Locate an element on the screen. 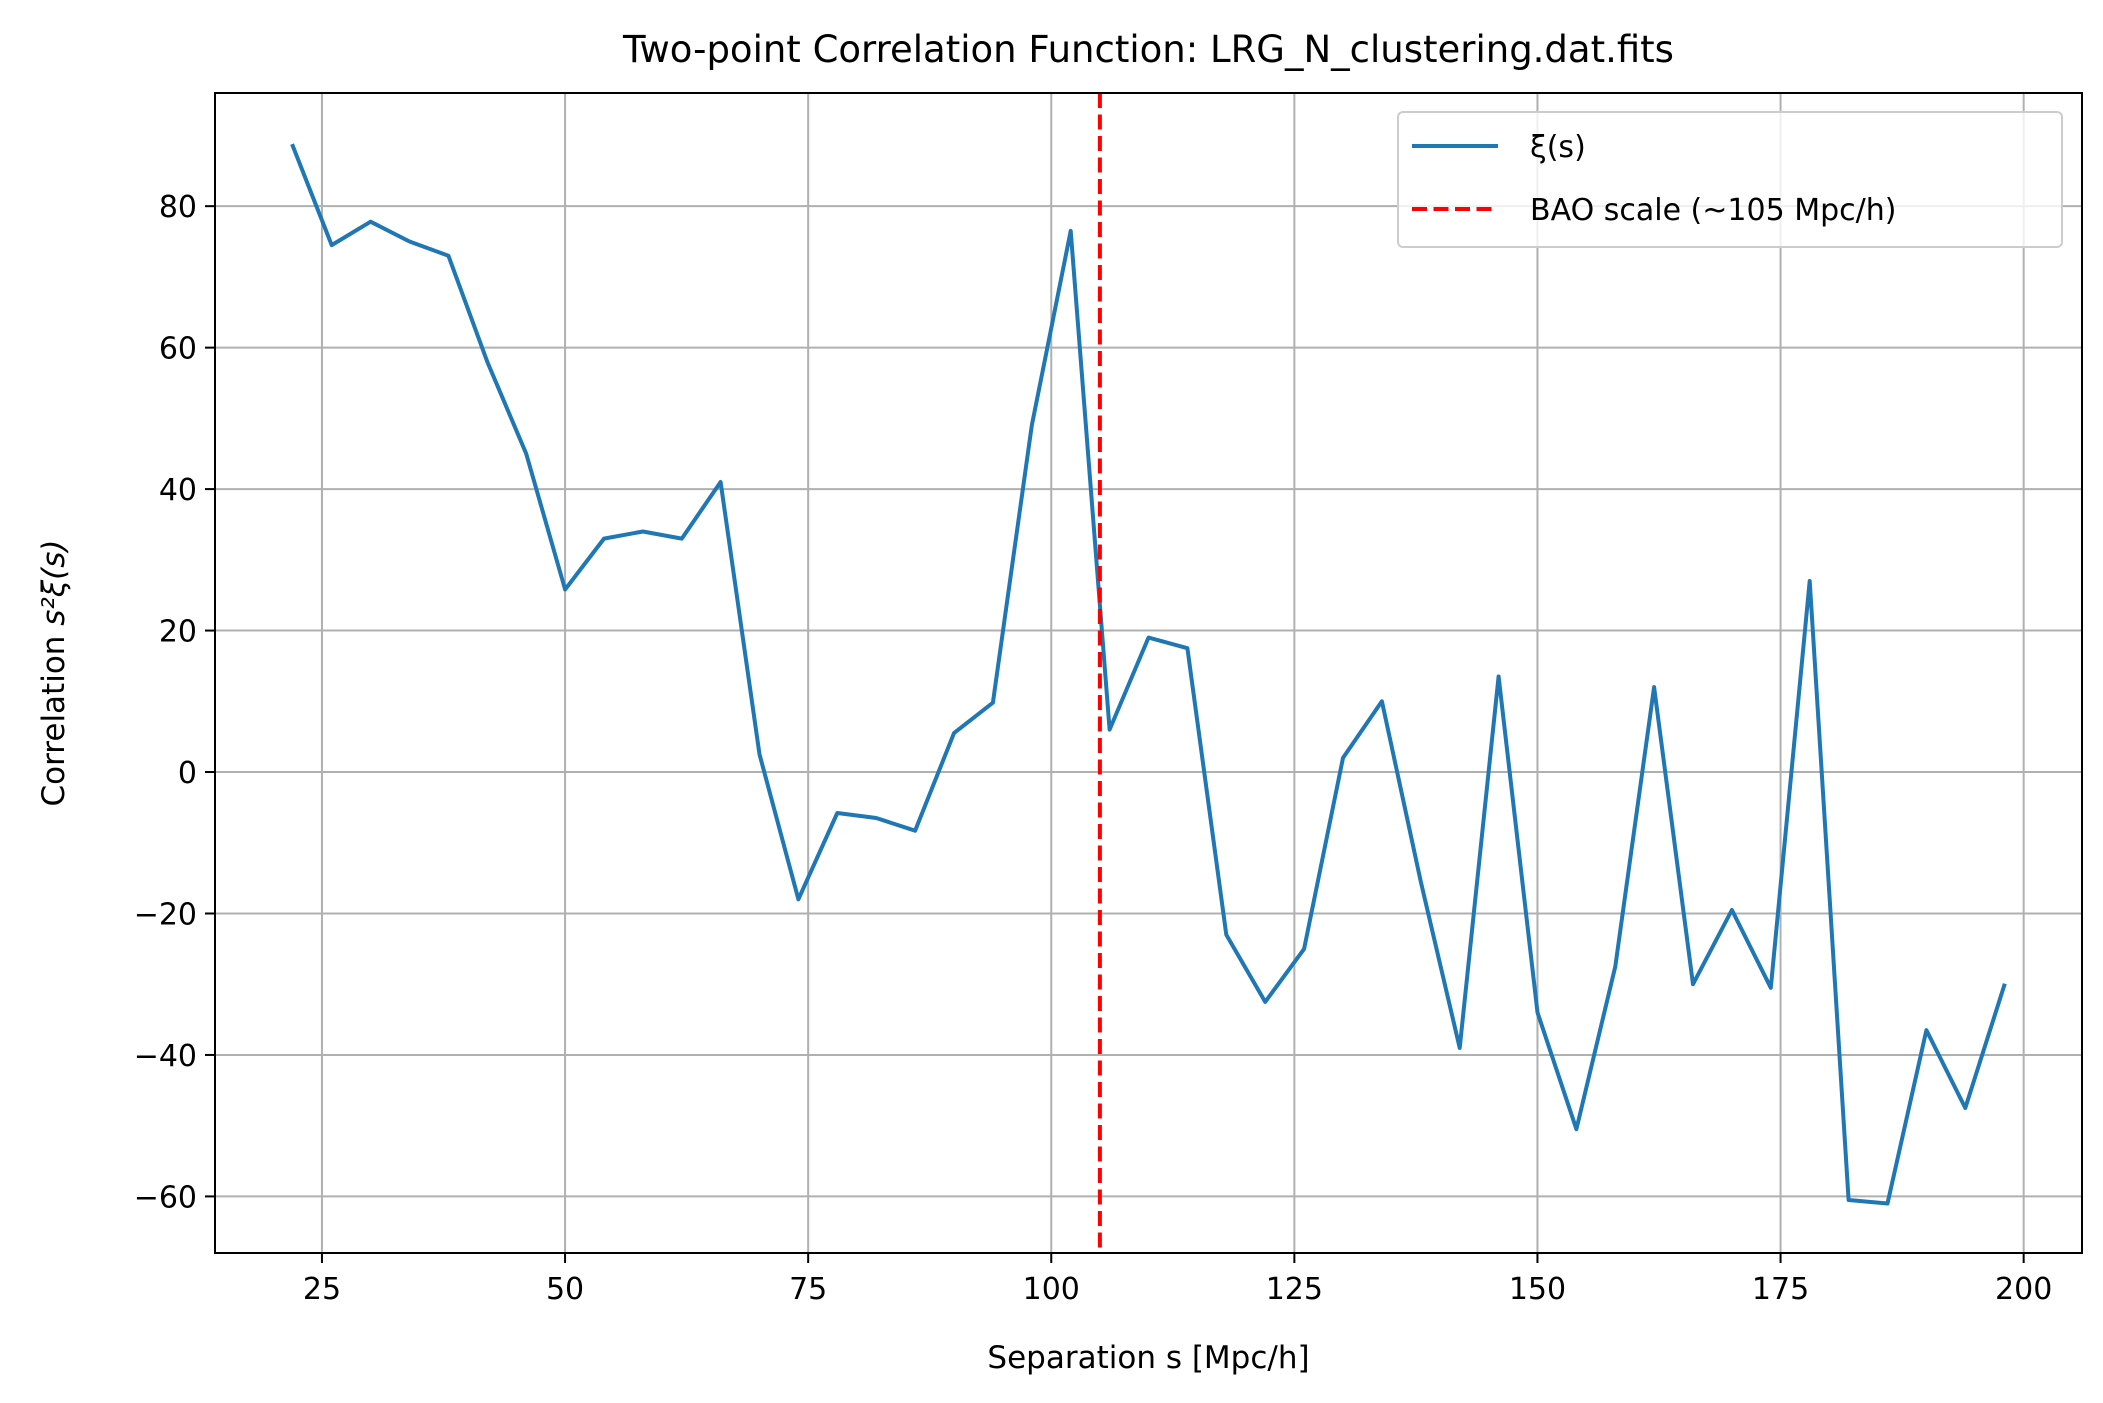 Image resolution: width=2103 pixels, height=1403 pixels. y-tick-label: 20 is located at coordinates (178, 632).